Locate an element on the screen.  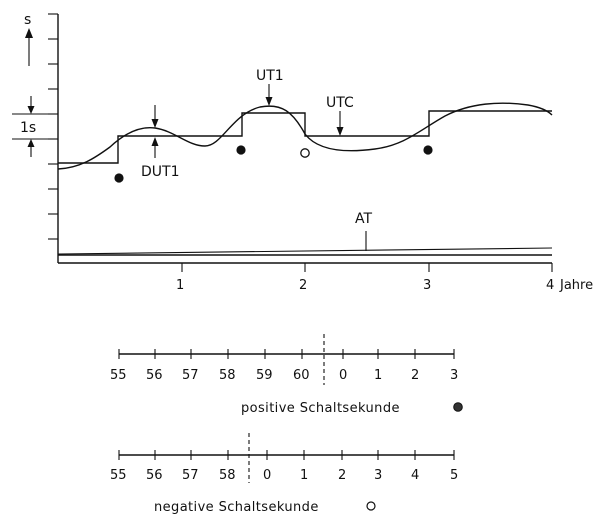
x-tick-3: 3 is located at coordinates (427, 285).